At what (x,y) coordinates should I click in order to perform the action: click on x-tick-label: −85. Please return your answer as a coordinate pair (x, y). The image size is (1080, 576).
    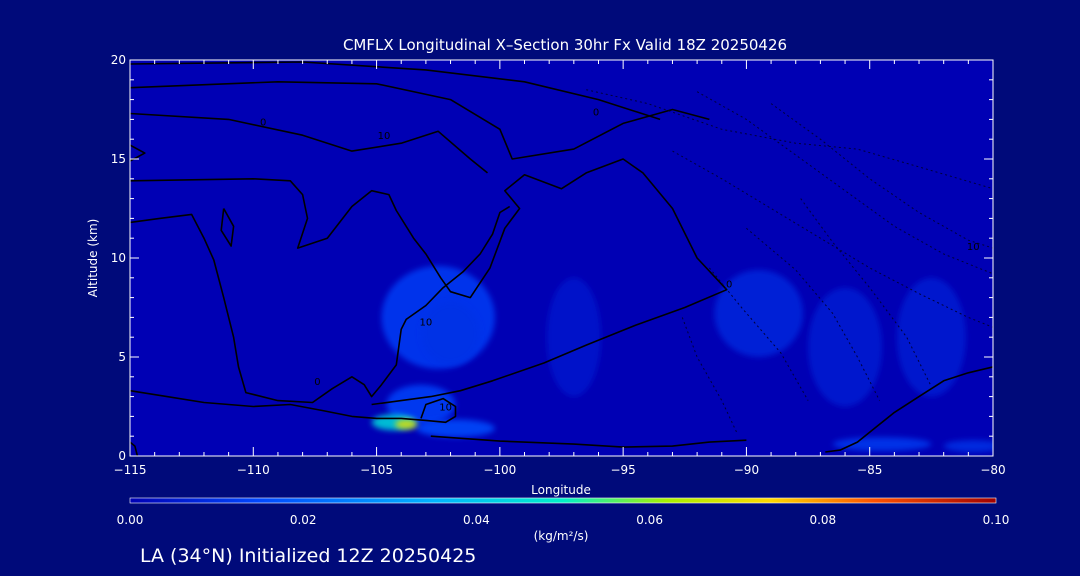
    Looking at the image, I should click on (869, 470).